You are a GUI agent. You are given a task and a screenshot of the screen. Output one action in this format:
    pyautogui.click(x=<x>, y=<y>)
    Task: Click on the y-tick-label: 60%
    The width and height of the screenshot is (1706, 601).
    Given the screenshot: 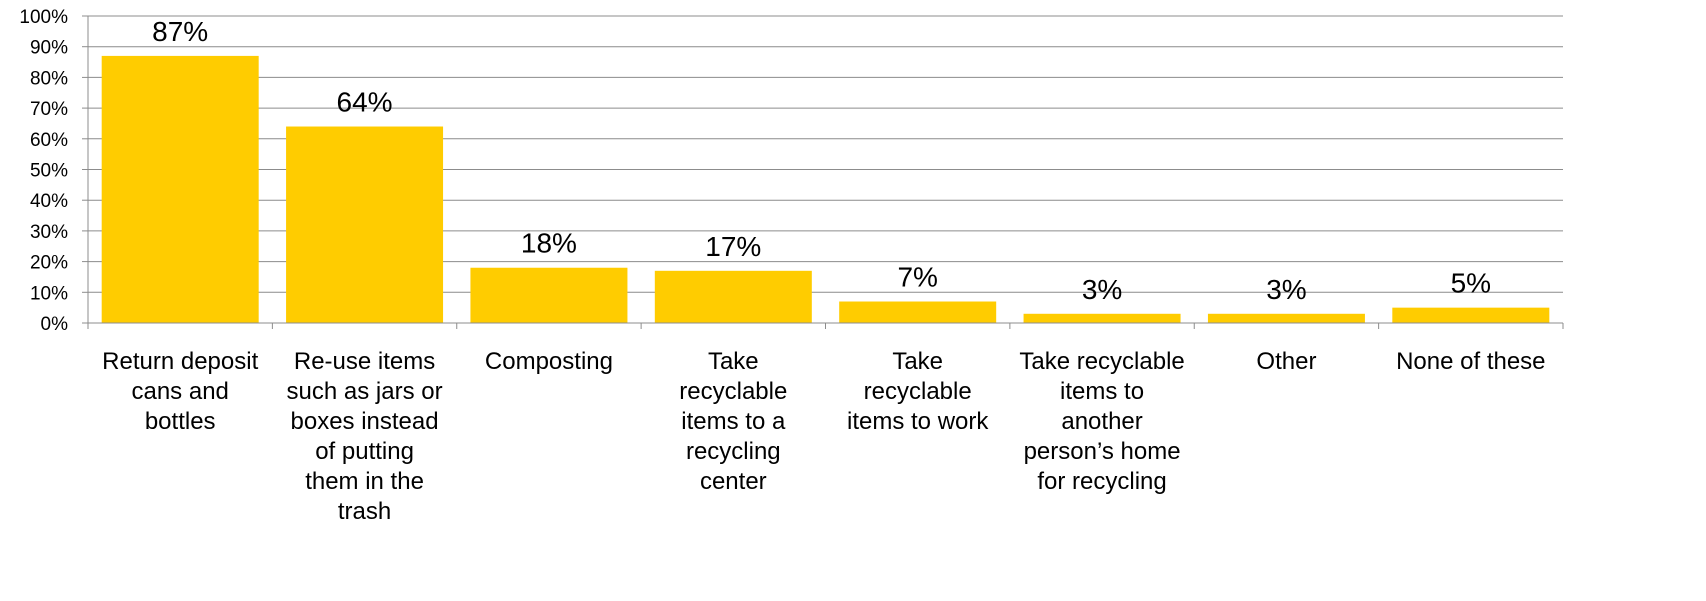 What is the action you would take?
    pyautogui.click(x=49, y=140)
    